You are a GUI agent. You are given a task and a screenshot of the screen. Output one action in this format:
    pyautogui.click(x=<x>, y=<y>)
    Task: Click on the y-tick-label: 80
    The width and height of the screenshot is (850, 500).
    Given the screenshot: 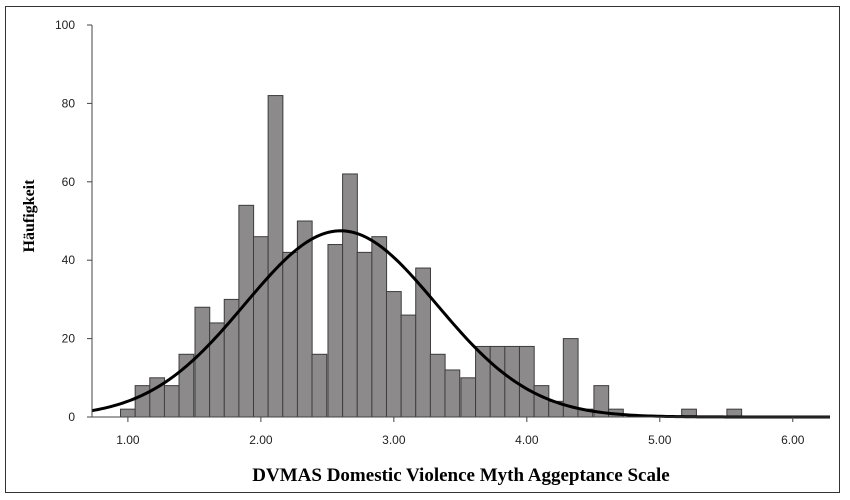 What is the action you would take?
    pyautogui.click(x=69, y=103)
    